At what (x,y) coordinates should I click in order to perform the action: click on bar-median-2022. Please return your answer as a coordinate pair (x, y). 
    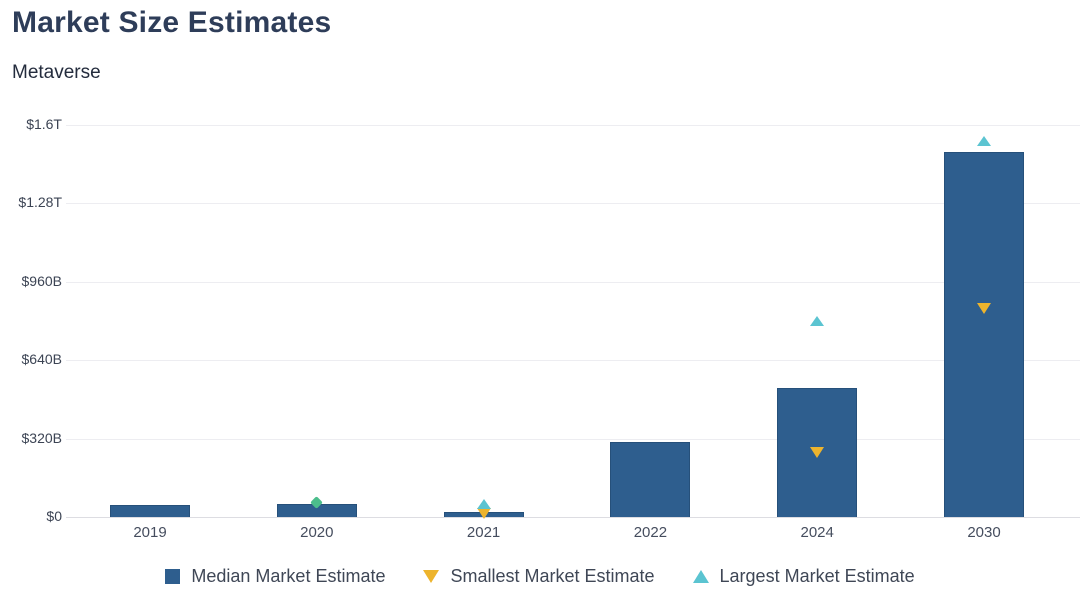
    Looking at the image, I should click on (650, 479).